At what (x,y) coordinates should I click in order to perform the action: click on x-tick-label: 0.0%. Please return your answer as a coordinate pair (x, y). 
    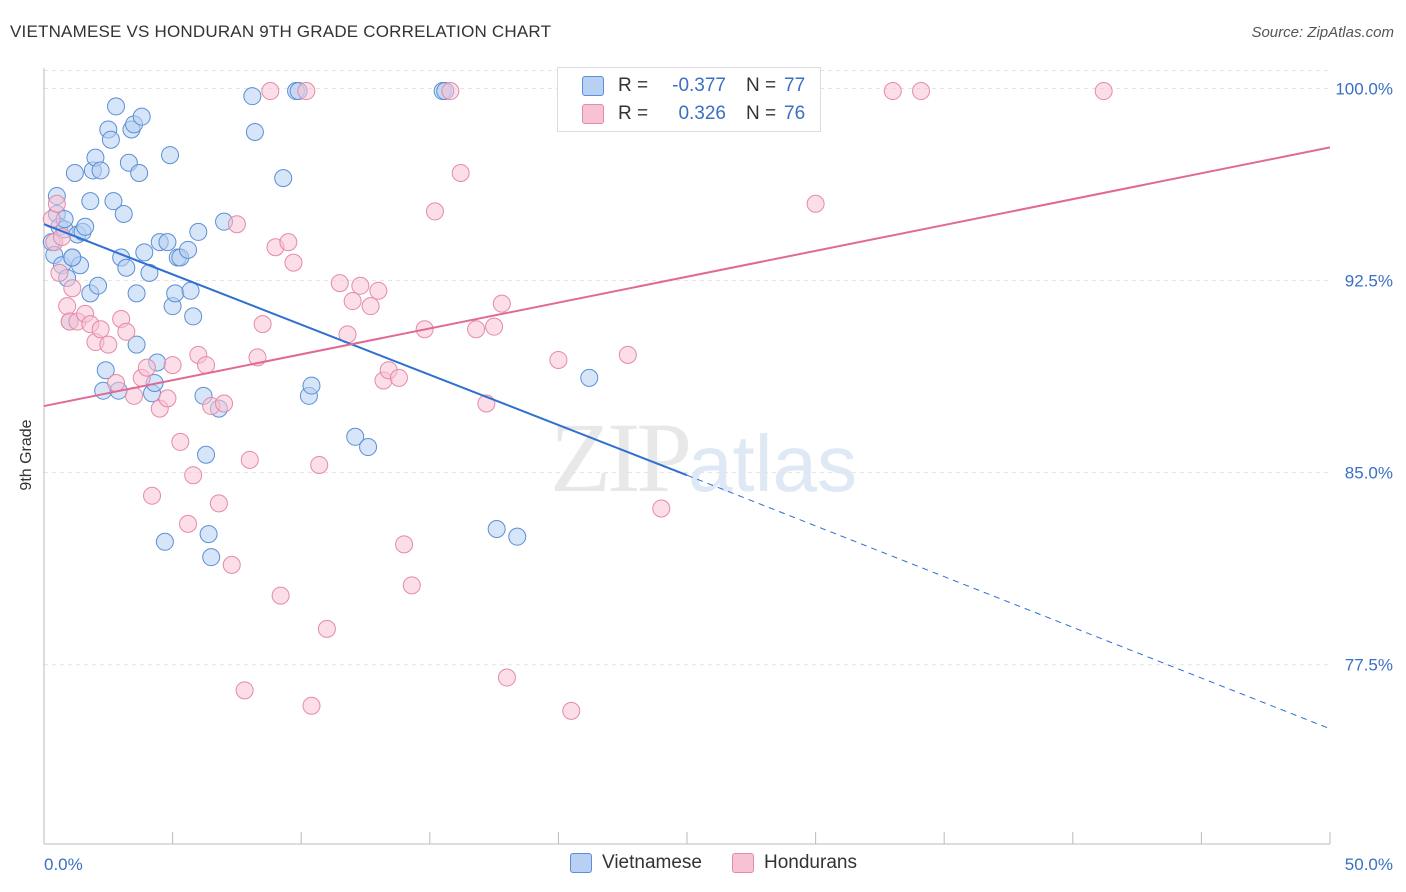
    Looking at the image, I should click on (63, 864).